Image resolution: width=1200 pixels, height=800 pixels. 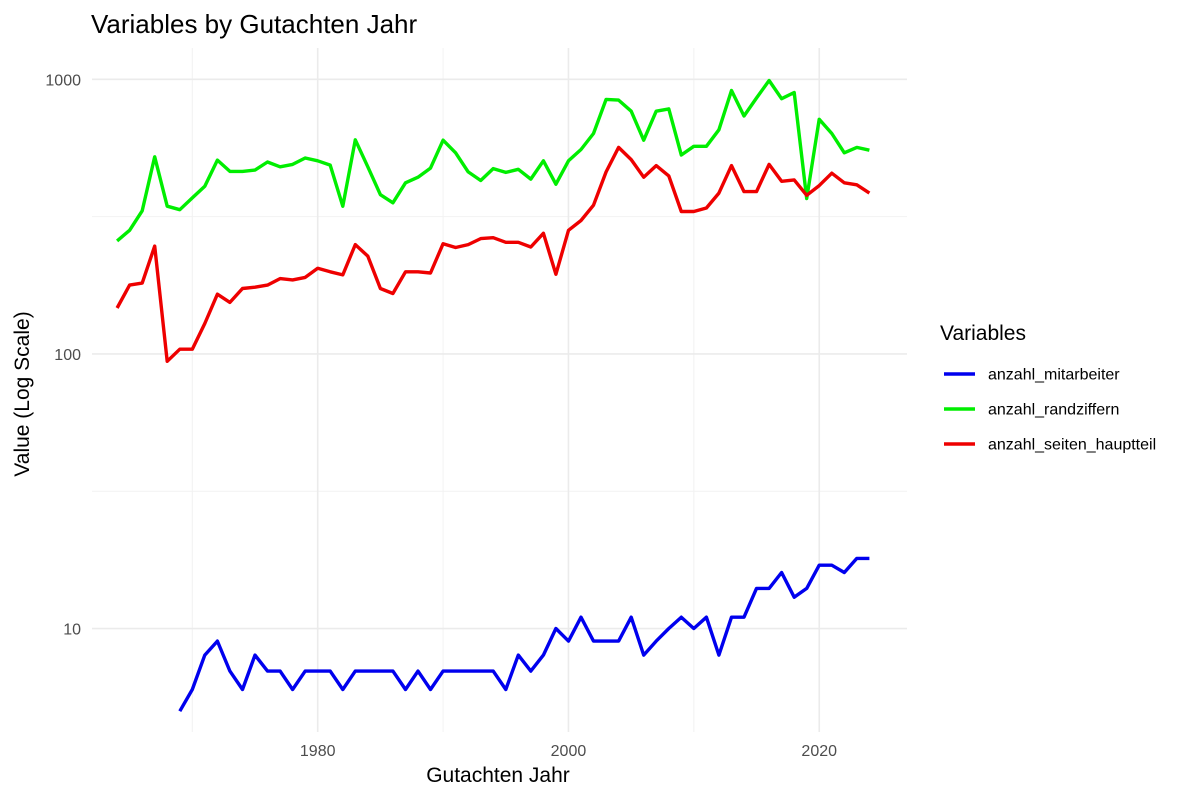 I want to click on y-tick-label: 100, so click(x=67, y=355).